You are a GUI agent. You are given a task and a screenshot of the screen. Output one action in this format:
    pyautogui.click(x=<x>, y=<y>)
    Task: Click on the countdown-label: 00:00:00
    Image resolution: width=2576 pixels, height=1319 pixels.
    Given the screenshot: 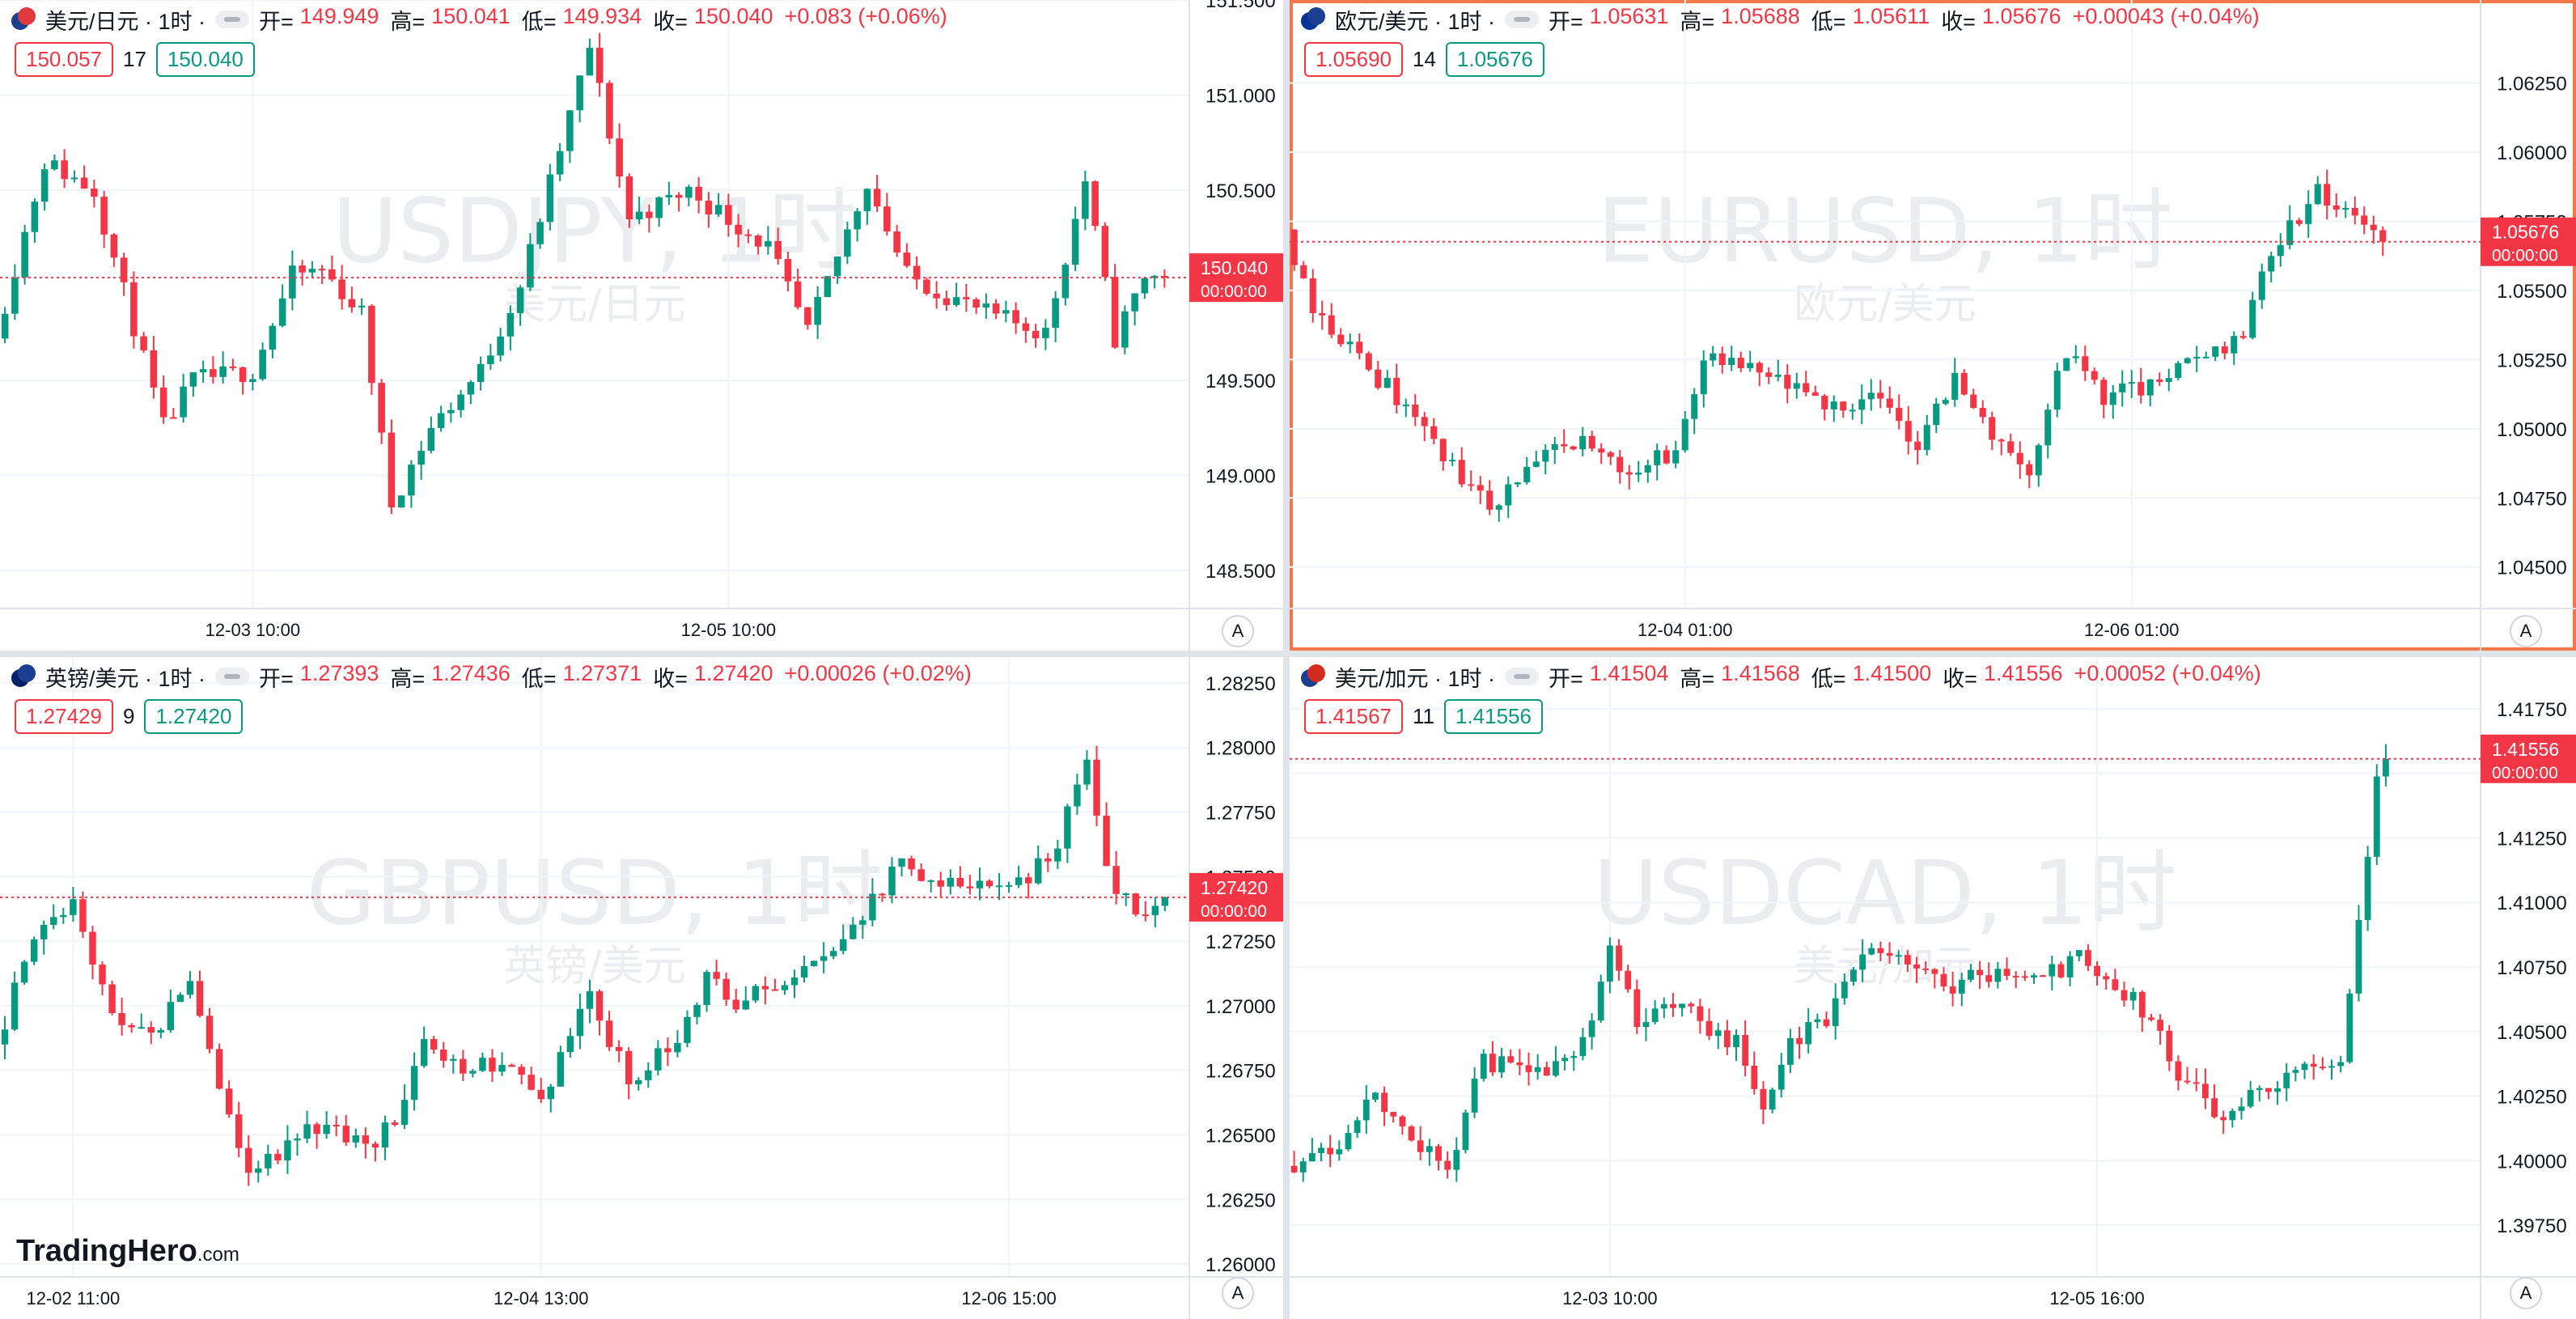 What is the action you would take?
    pyautogui.click(x=2525, y=256)
    